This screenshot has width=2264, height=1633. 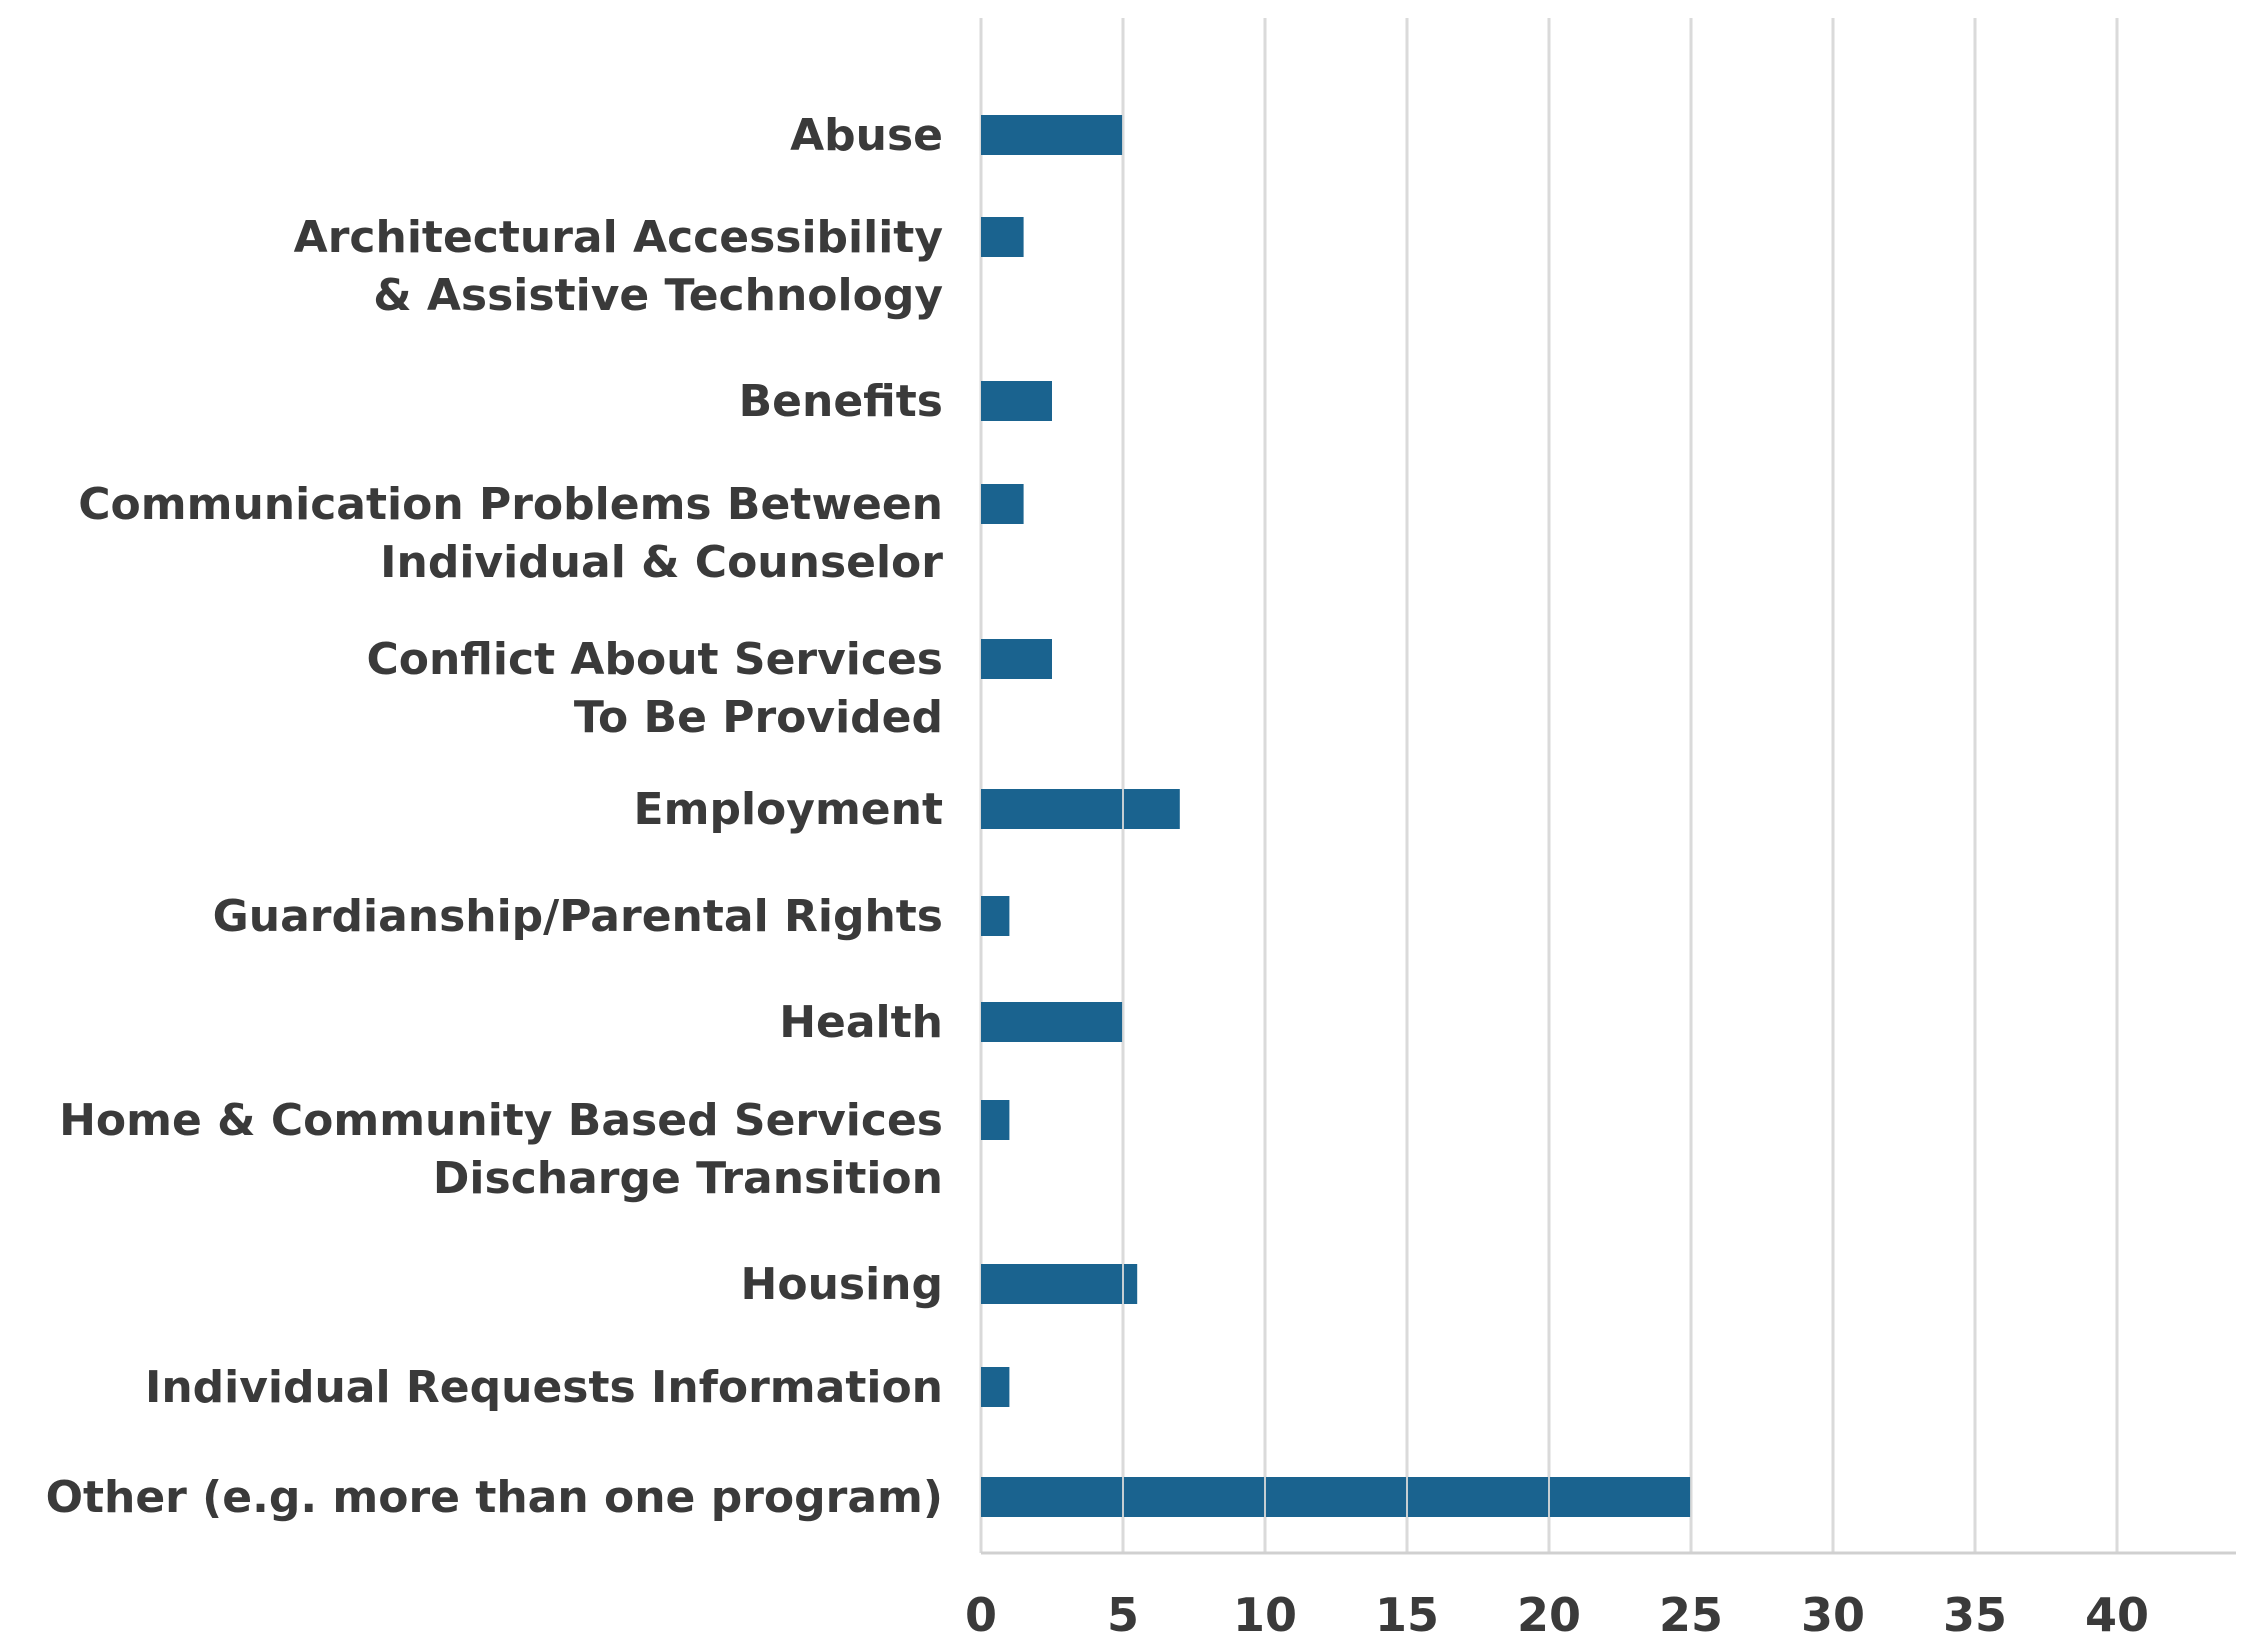 I want to click on category-label: Guardianship/Parental Rights, so click(x=578, y=916).